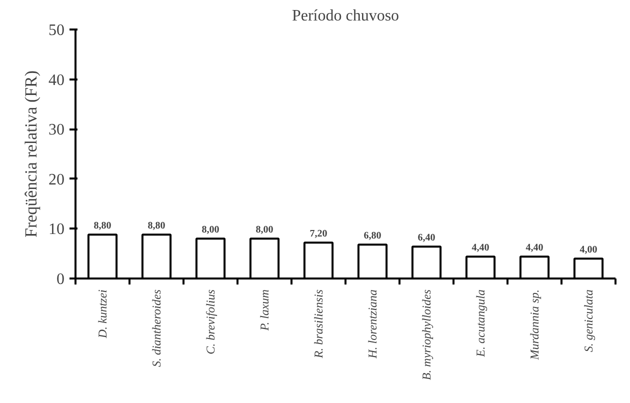  Describe the element at coordinates (103, 315) in the screenshot. I see `x-tick-label: D. kuntzei` at that location.